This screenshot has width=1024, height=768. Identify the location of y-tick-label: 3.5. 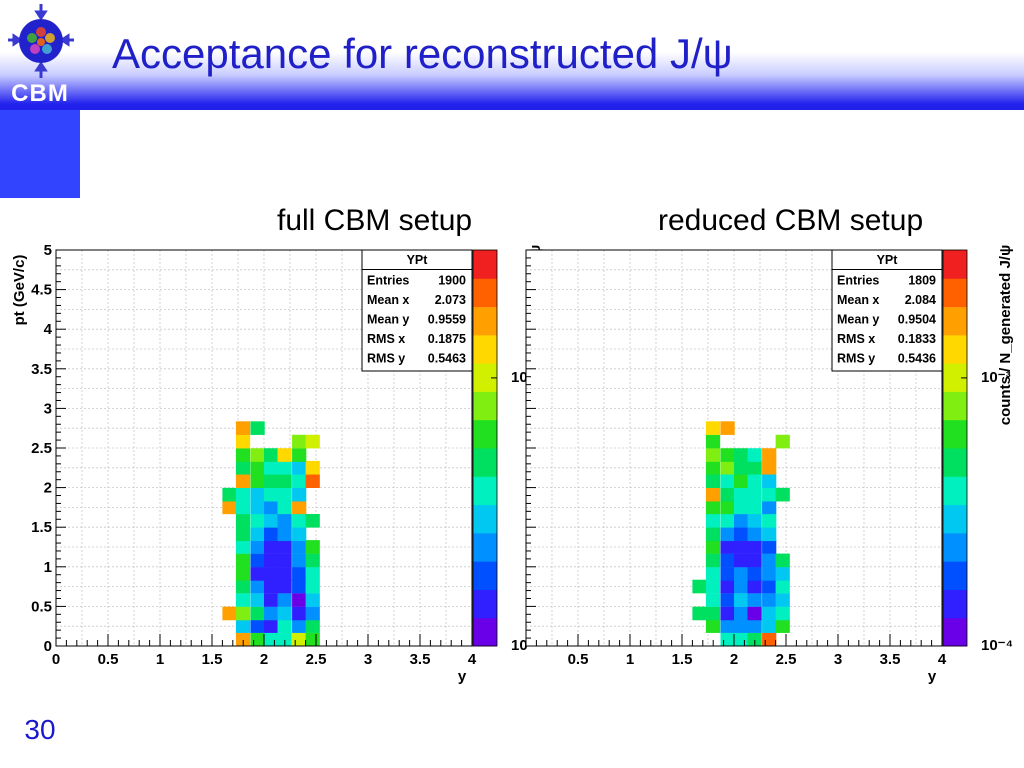
(41, 369).